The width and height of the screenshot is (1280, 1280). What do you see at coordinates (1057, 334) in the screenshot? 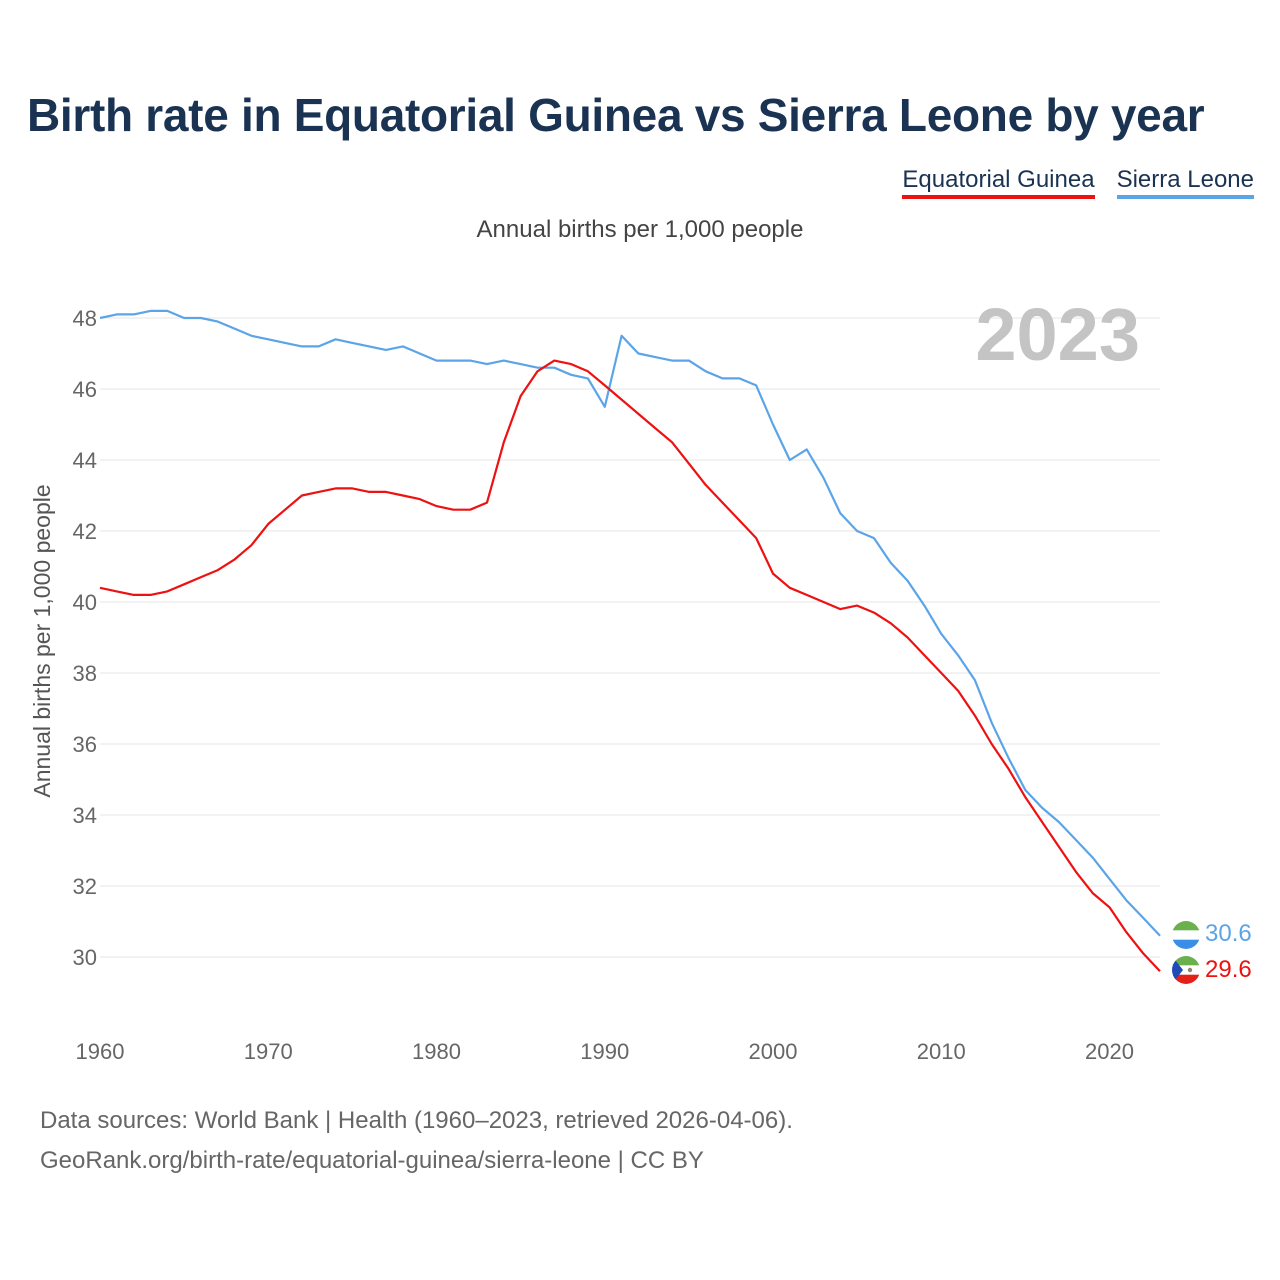
I see `year-watermark: 2023` at bounding box center [1057, 334].